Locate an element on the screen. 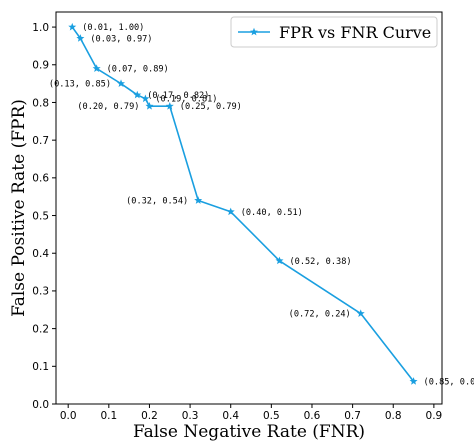 The height and width of the screenshot is (444, 474). y-tick-label: 0.2 is located at coordinates (40, 329).